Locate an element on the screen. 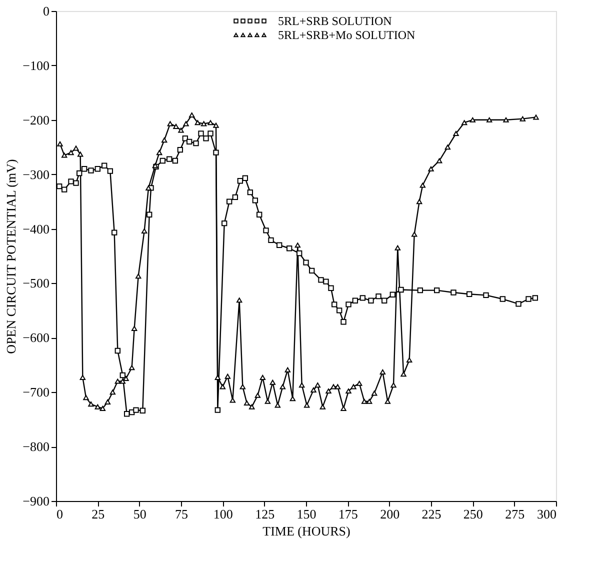 The width and height of the screenshot is (606, 578). y-tick-label: −100 is located at coordinates (36, 65).